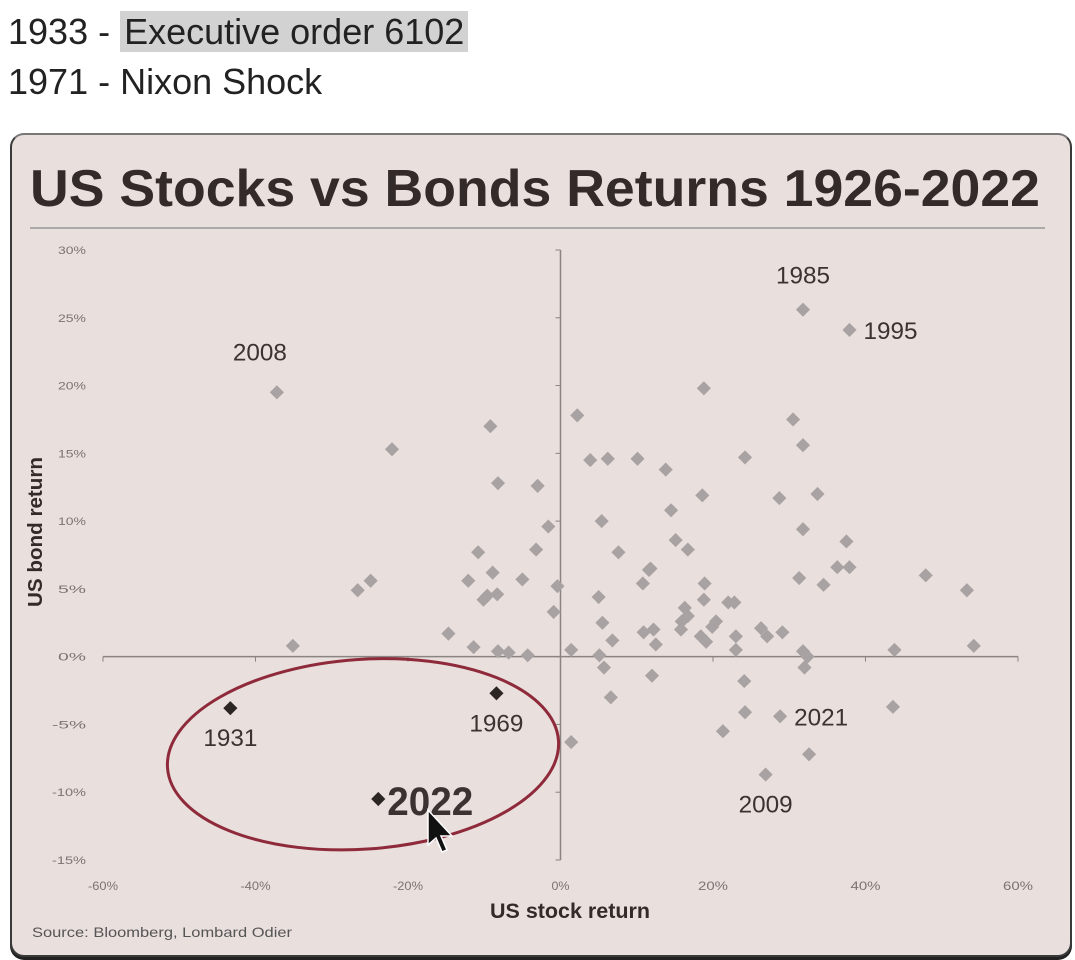 Image resolution: width=1075 pixels, height=960 pixels. What do you see at coordinates (72, 590) in the screenshot?
I see `y-tick-label: 5%` at bounding box center [72, 590].